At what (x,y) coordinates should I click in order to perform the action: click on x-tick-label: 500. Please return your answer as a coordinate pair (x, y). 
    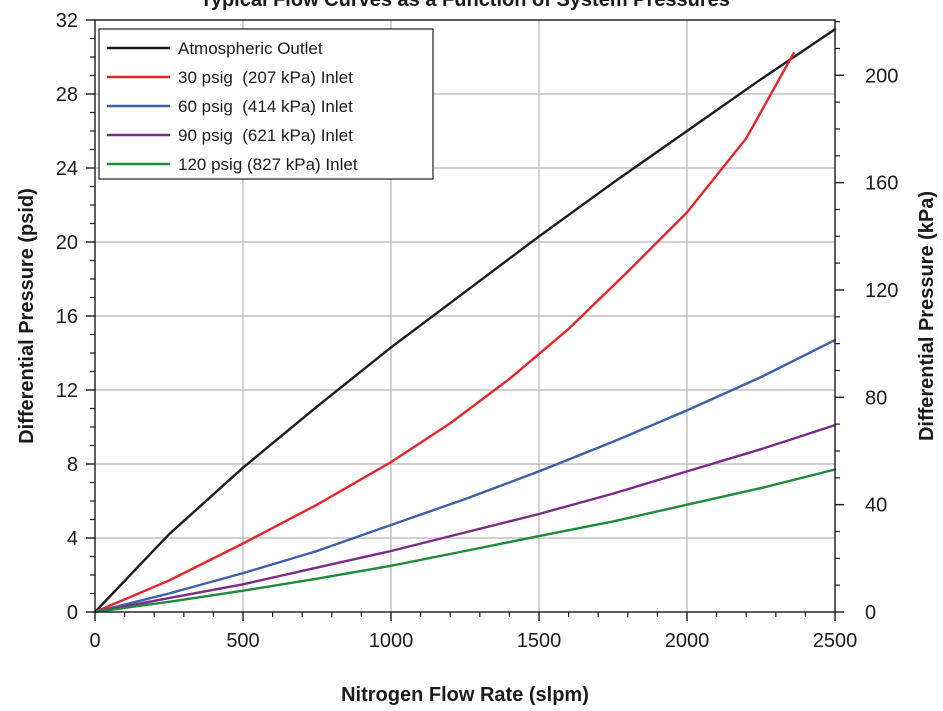
    Looking at the image, I should click on (242, 641).